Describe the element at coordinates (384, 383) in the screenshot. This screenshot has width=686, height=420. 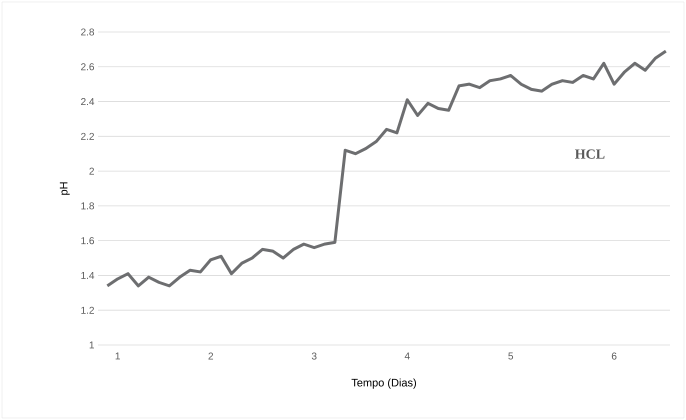
I see `x-axis-title: Tempo (Dias)` at that location.